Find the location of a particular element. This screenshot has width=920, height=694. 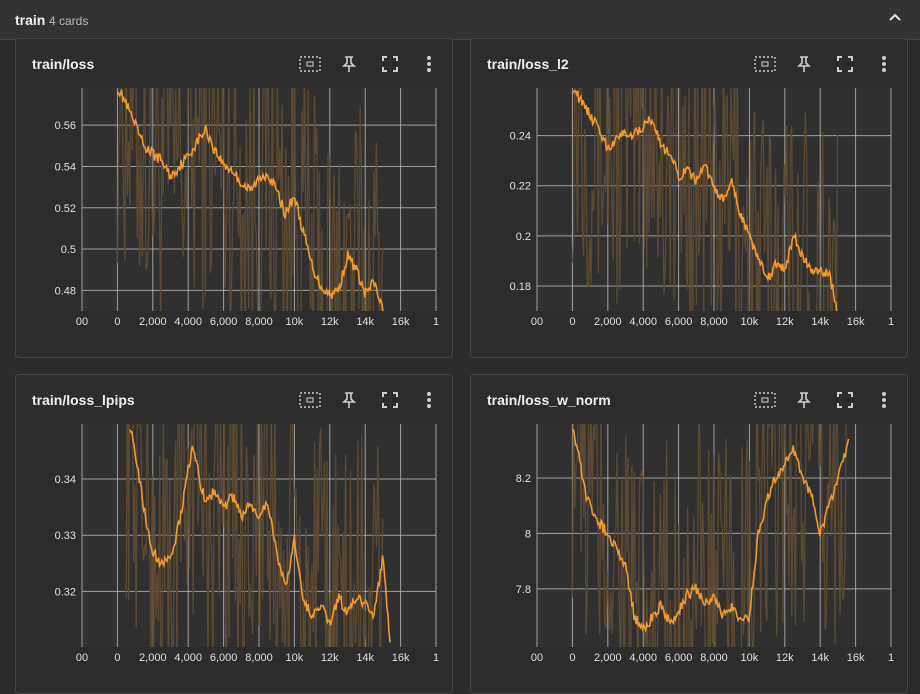

card-title: train/loss_lpips is located at coordinates (83, 400).